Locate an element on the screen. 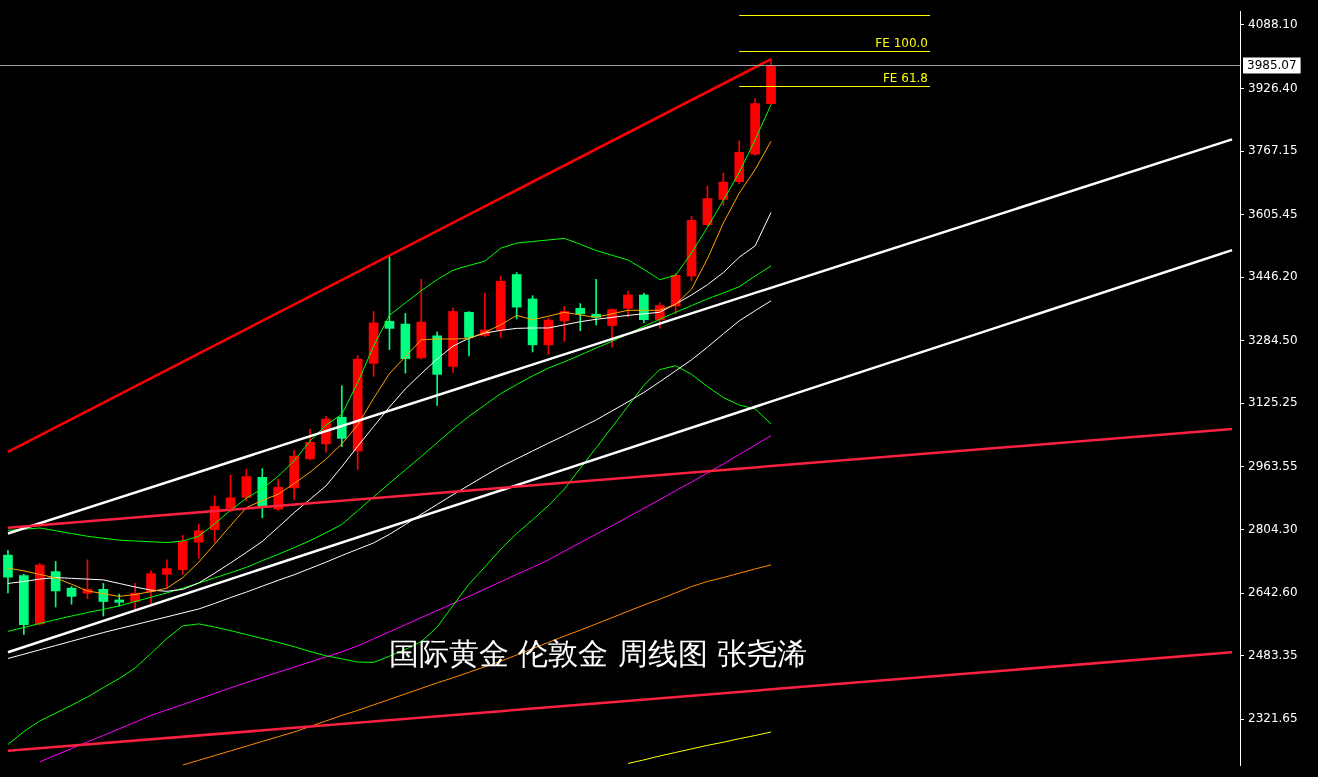 This screenshot has height=777, width=1318. ref-line-label: 3985.07 is located at coordinates (1272, 64).